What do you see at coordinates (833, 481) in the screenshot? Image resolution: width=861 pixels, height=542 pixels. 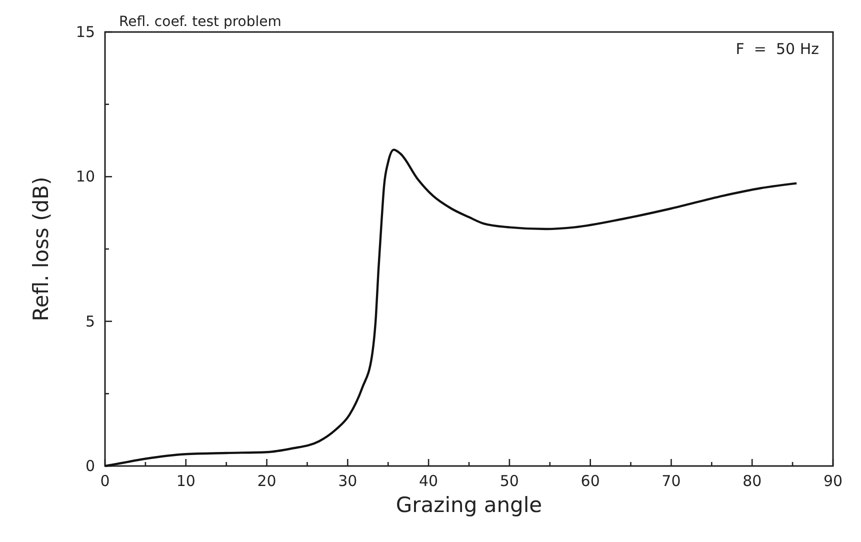 I see `x-tick-label: 90` at bounding box center [833, 481].